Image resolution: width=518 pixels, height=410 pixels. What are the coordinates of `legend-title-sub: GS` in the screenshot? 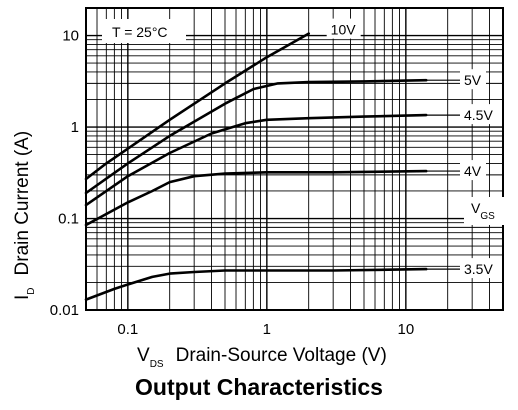 It's located at (487, 216).